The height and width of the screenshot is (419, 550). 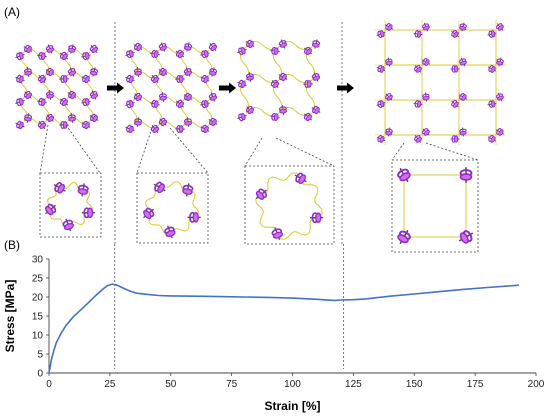 What do you see at coordinates (38, 336) in the screenshot?
I see `y-tick-label: 10` at bounding box center [38, 336].